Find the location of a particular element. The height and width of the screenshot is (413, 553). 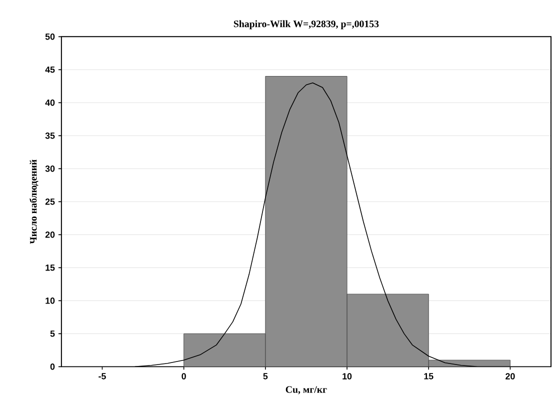

chart-title: Shapiro-Wilk W=,92839, p=,00153 is located at coordinates (306, 25).